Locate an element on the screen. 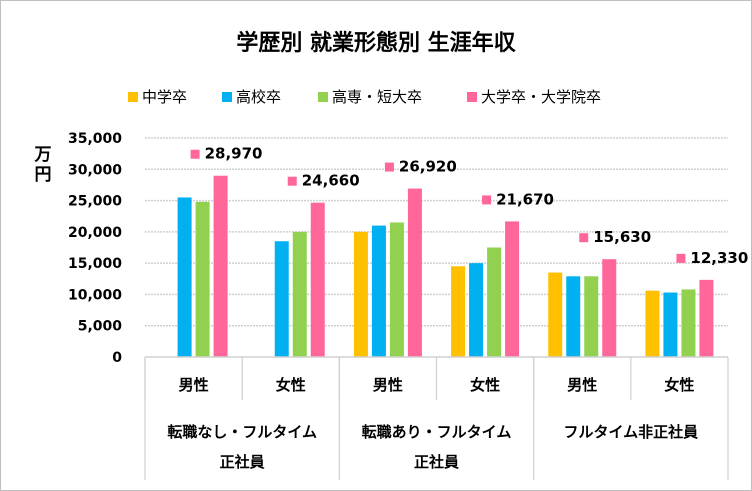 The height and width of the screenshot is (491, 752). y-tick-label: 15,000 is located at coordinates (95, 264).